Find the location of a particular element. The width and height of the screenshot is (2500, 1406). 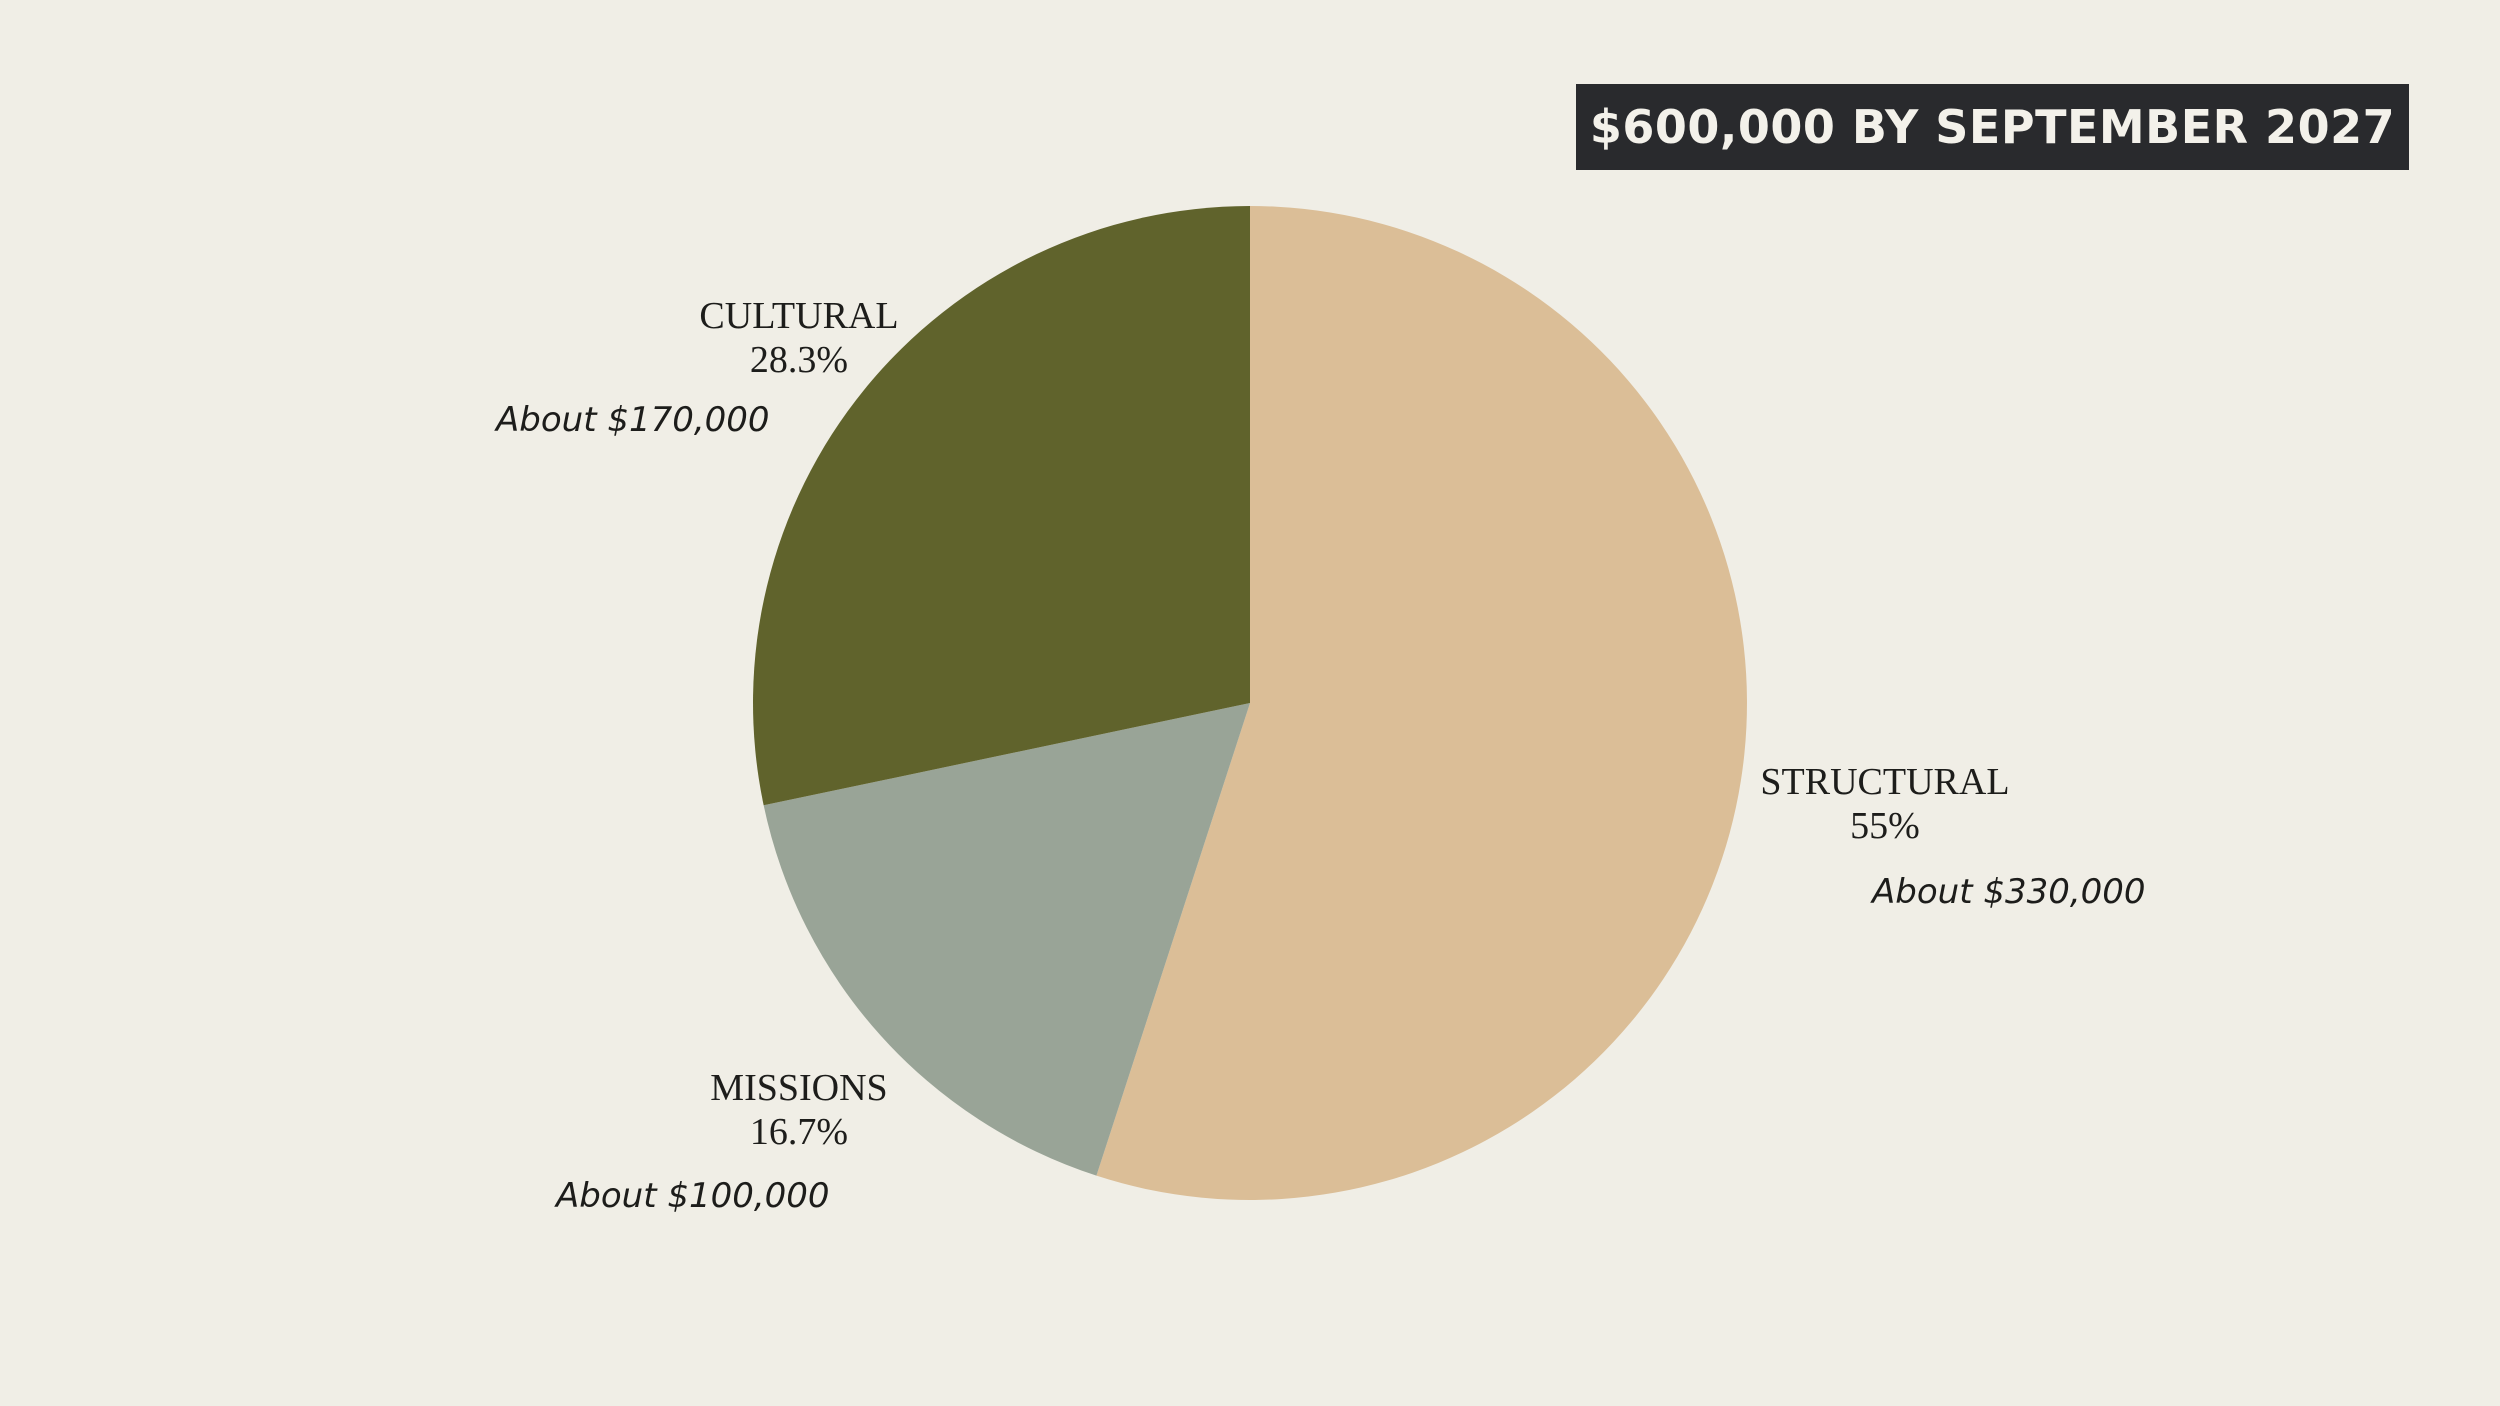

slice-name-missions: MISSIONS is located at coordinates (799, 1088).